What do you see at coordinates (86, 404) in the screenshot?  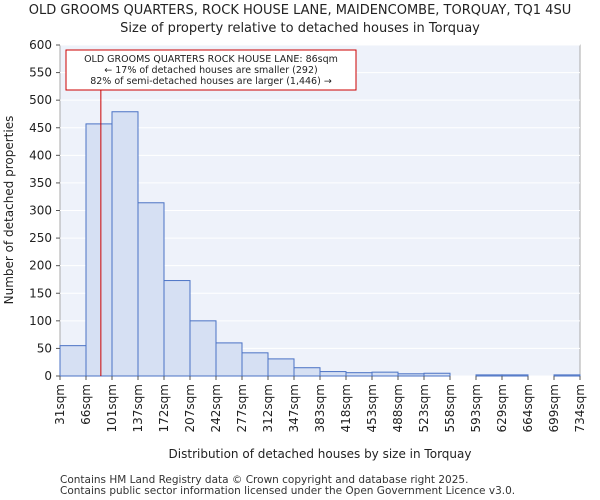 I see `x-tick-label: 66sqm` at bounding box center [86, 404].